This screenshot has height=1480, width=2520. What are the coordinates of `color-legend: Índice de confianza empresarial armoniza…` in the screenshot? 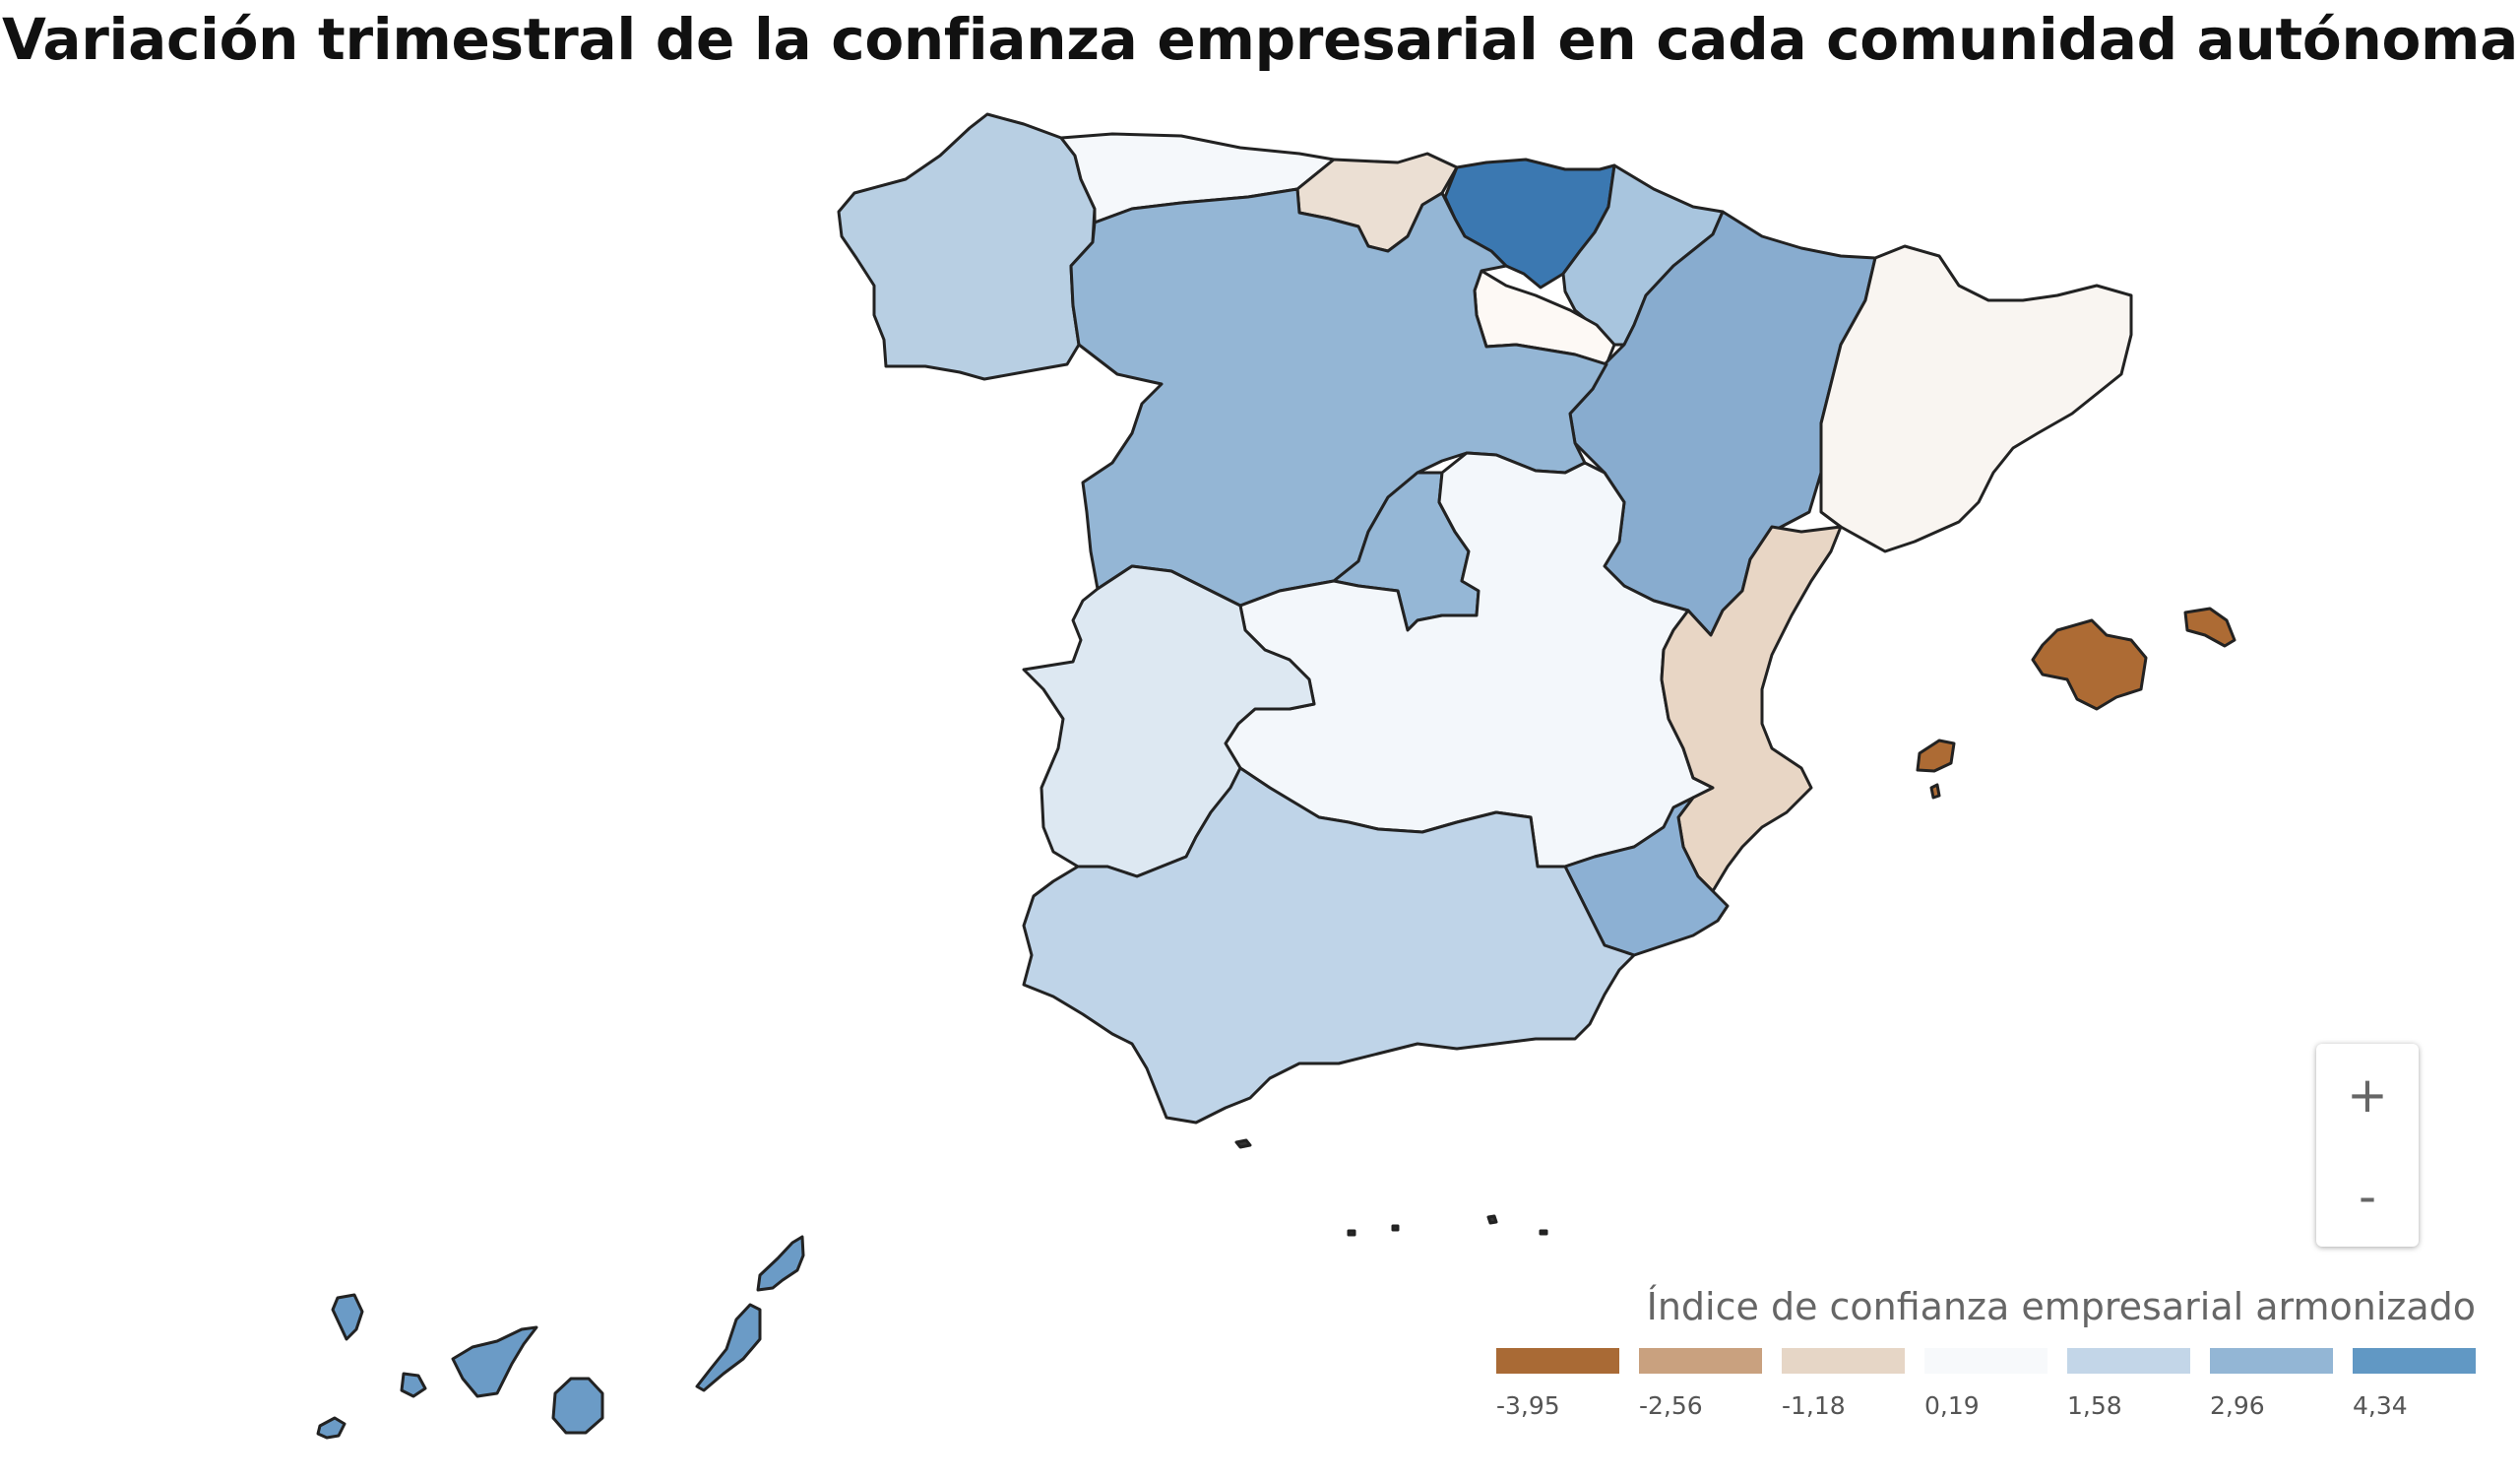 It's located at (1986, 1356).